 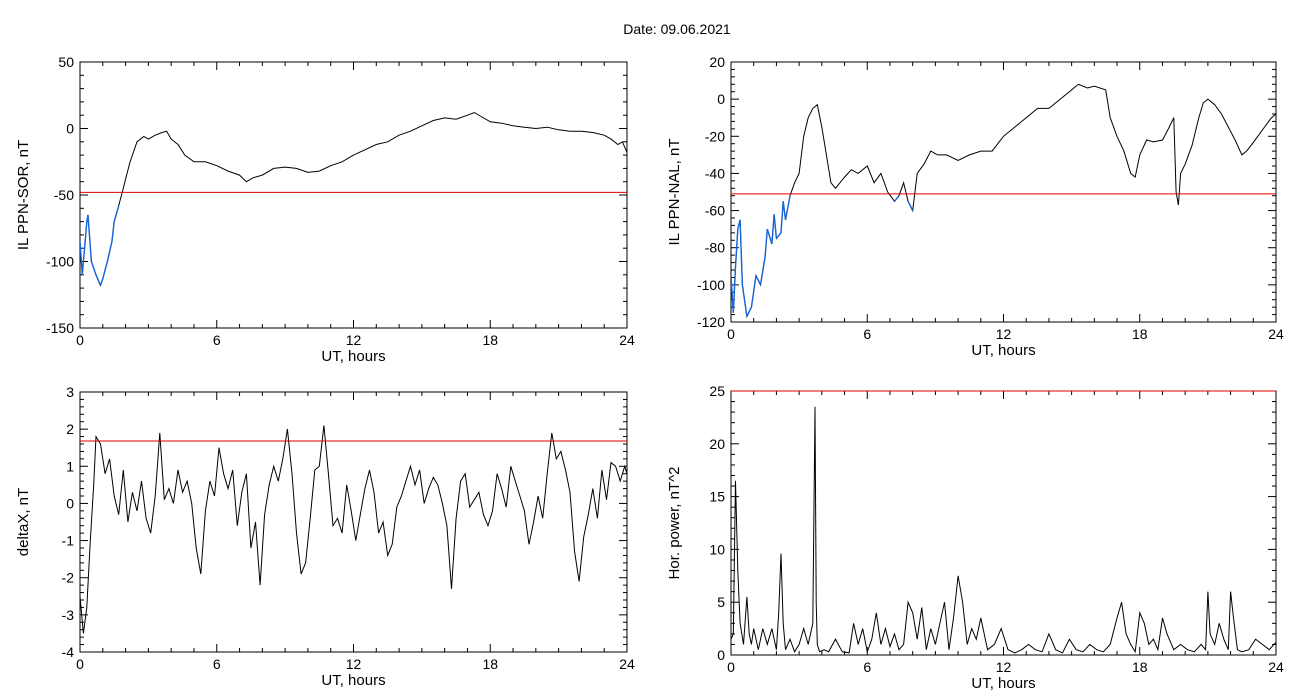 I want to click on y-tick-label: -2, so click(x=68, y=578).